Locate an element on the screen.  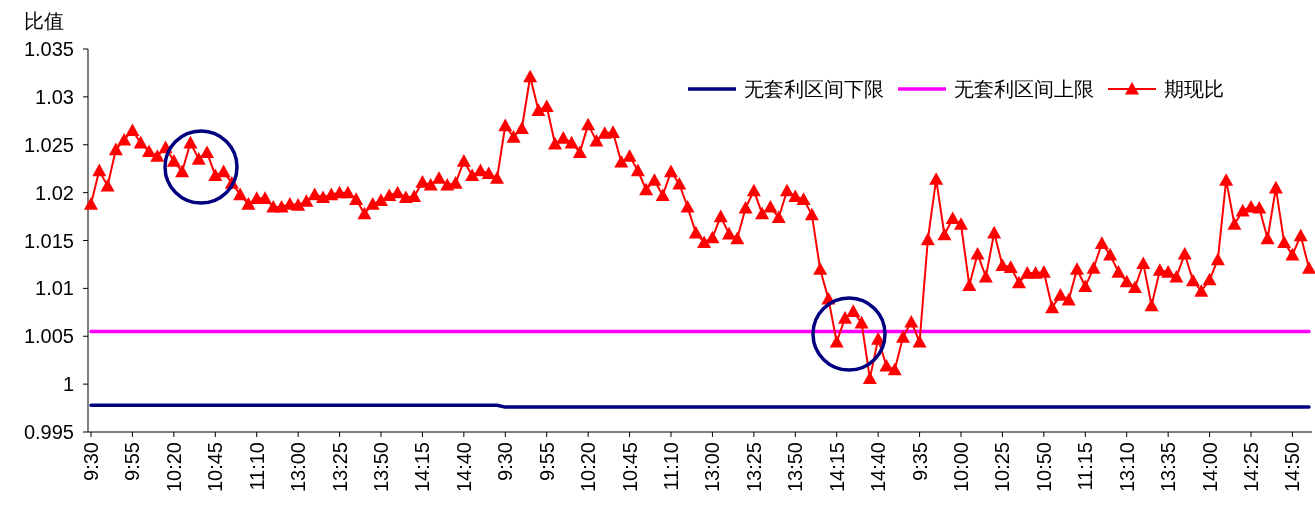
y-tick-label: 1.015 is located at coordinates (48, 240).